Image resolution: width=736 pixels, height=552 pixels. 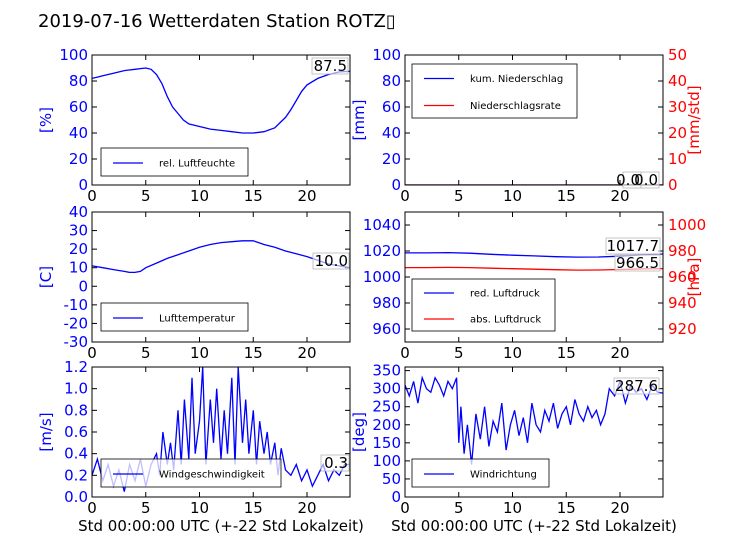 What do you see at coordinates (534, 120) in the screenshot?
I see `axes-frame-precip` at bounding box center [534, 120].